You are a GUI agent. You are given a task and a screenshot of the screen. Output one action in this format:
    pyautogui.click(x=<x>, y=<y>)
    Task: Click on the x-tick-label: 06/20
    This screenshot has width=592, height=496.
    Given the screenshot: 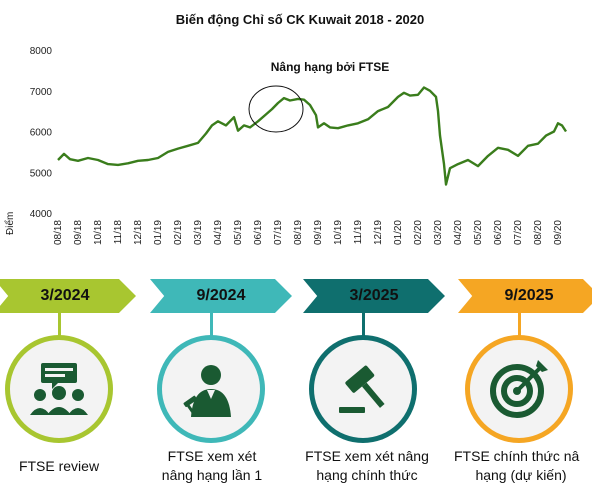 What is the action you would take?
    pyautogui.click(x=498, y=232)
    